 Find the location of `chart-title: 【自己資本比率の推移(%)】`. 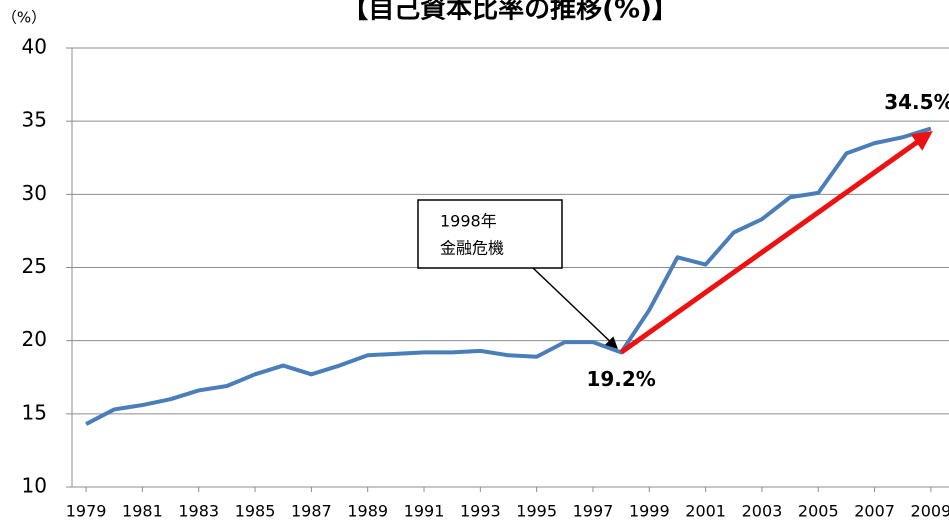

chart-title: 【自己資本比率の推移(%)】 is located at coordinates (510, 12).